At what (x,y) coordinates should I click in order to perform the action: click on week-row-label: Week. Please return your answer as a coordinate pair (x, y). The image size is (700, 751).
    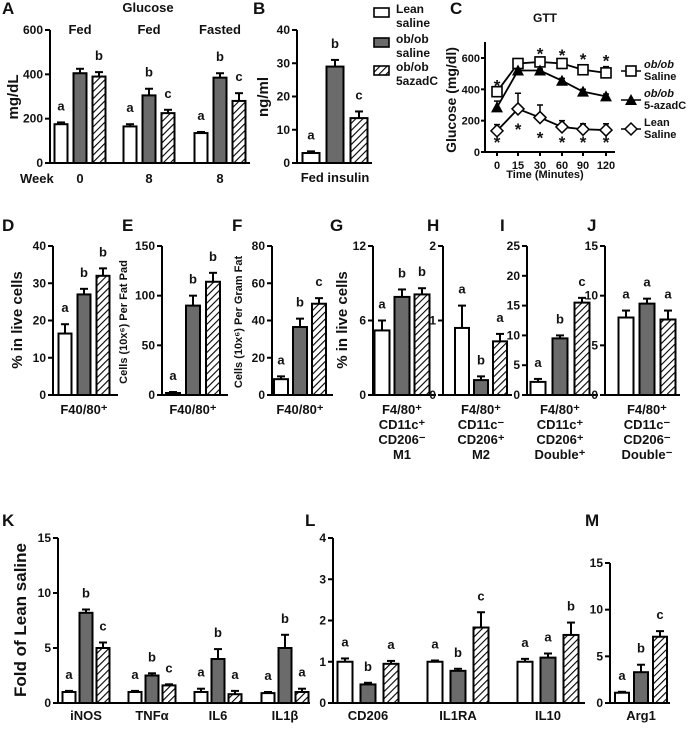
    Looking at the image, I should click on (37, 178).